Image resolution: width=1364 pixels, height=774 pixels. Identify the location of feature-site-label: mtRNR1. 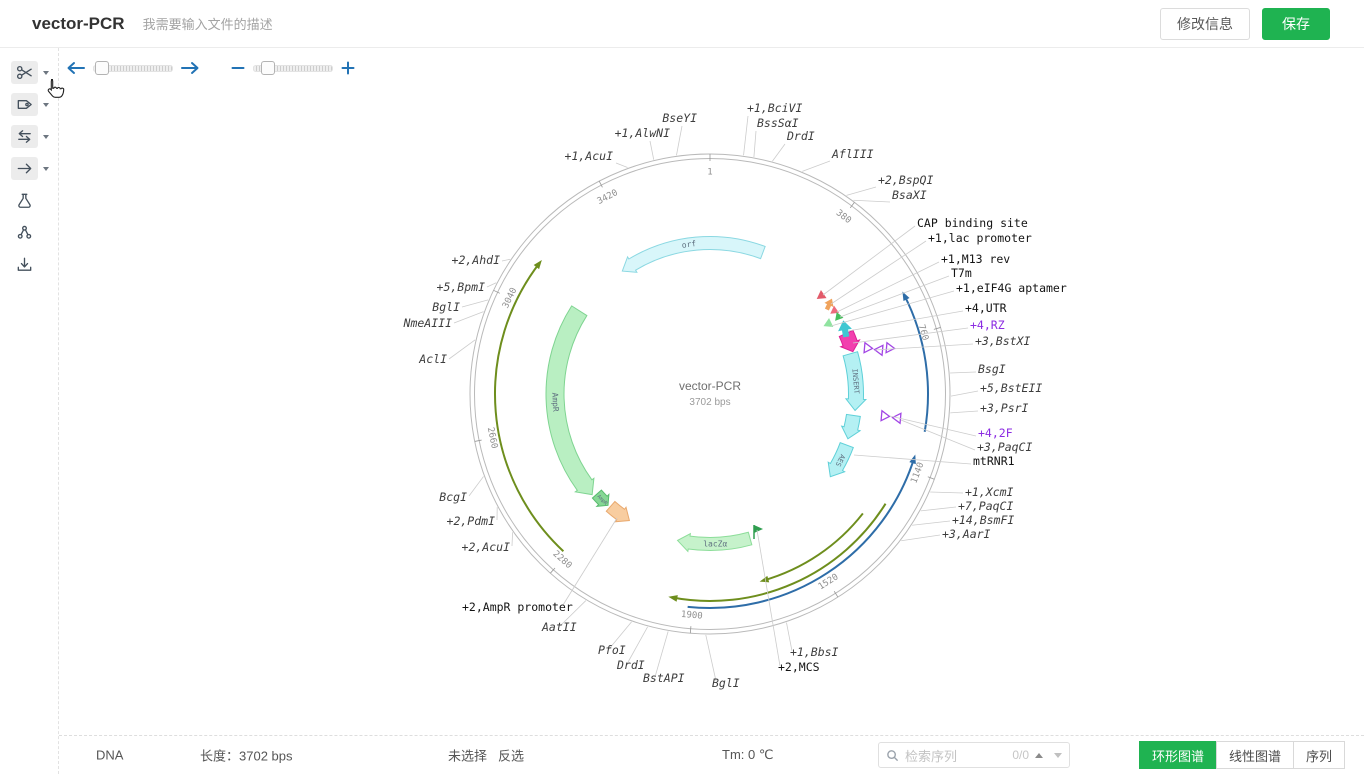
(994, 461).